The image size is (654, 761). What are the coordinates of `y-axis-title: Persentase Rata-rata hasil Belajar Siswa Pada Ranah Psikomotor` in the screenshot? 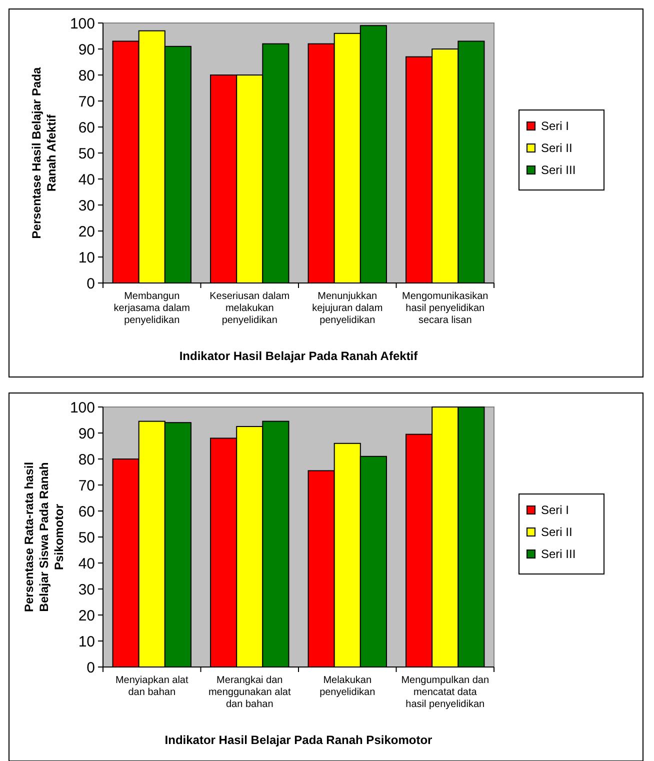 It's located at (44, 537).